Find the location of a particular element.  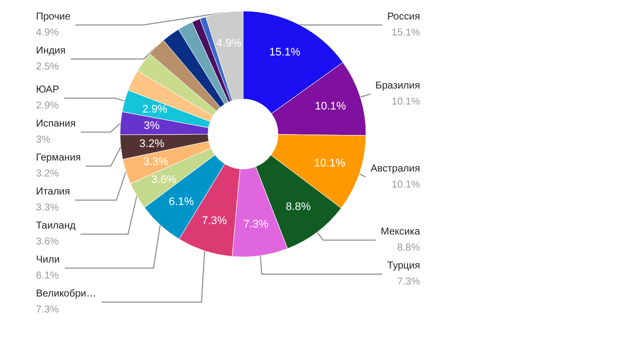

slice-label: Чили is located at coordinates (48, 260).